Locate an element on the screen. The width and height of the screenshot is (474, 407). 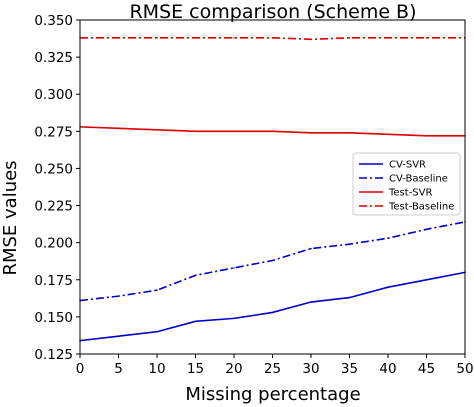
x-tick-label: 5 is located at coordinates (118, 369).